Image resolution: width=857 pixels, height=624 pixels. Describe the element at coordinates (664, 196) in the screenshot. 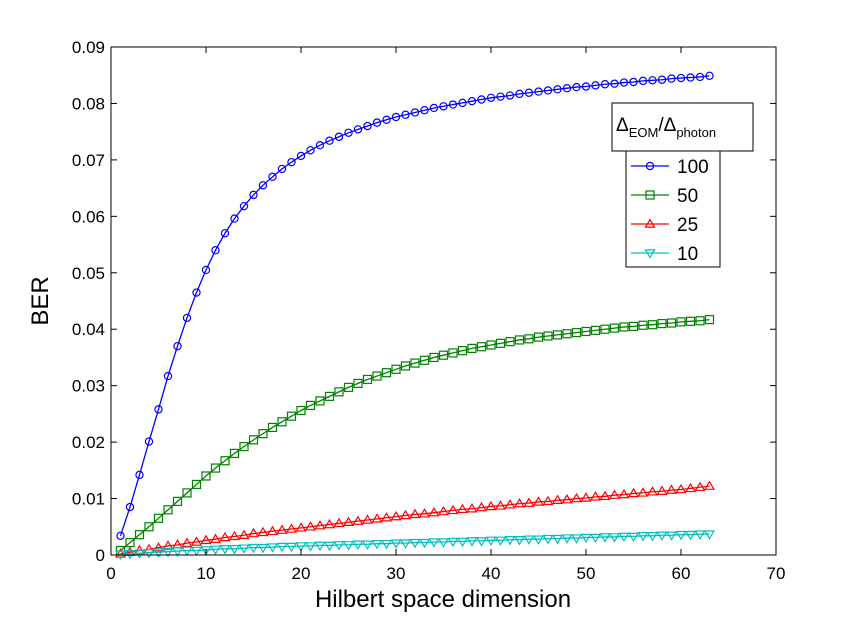

I see `legend-item-50: 50` at that location.